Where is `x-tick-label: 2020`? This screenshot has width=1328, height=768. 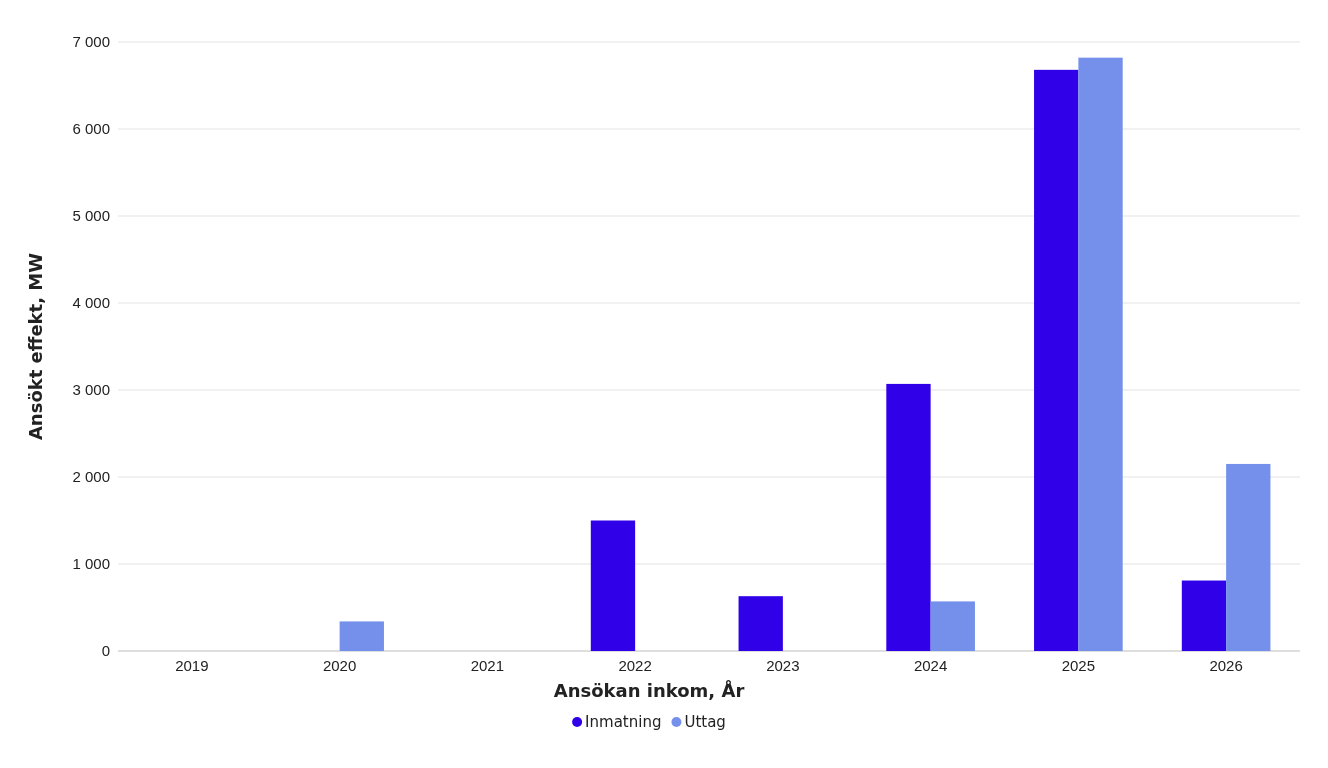 x-tick-label: 2020 is located at coordinates (339, 665).